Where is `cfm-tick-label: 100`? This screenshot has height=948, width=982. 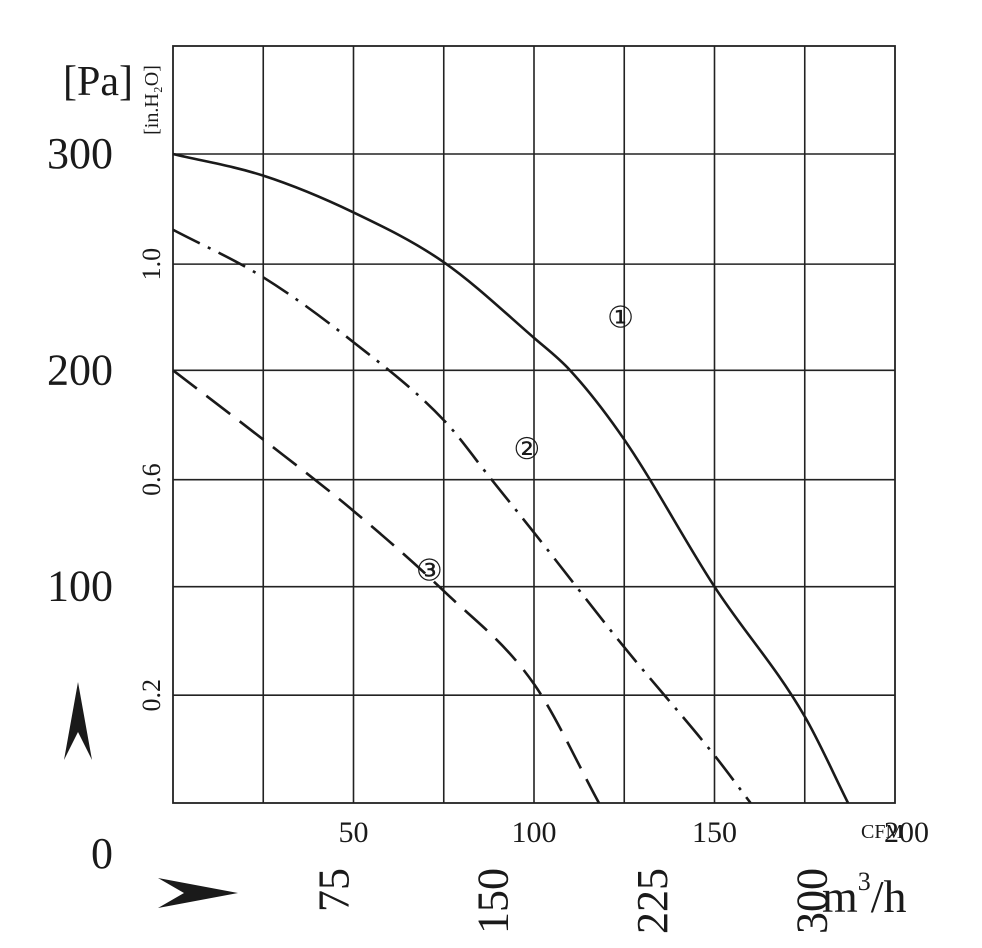 cfm-tick-label: 100 is located at coordinates (534, 832).